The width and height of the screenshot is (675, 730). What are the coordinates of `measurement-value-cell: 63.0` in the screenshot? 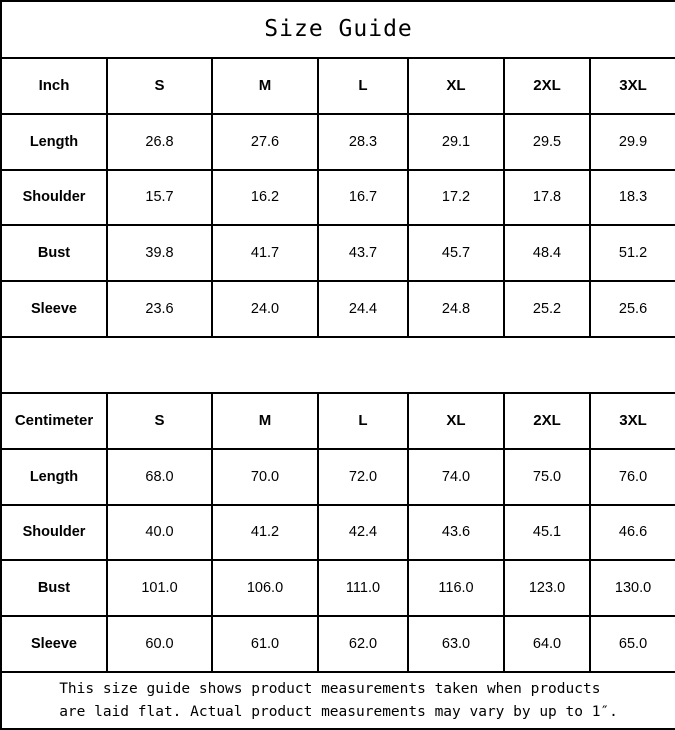 It's located at (456, 644).